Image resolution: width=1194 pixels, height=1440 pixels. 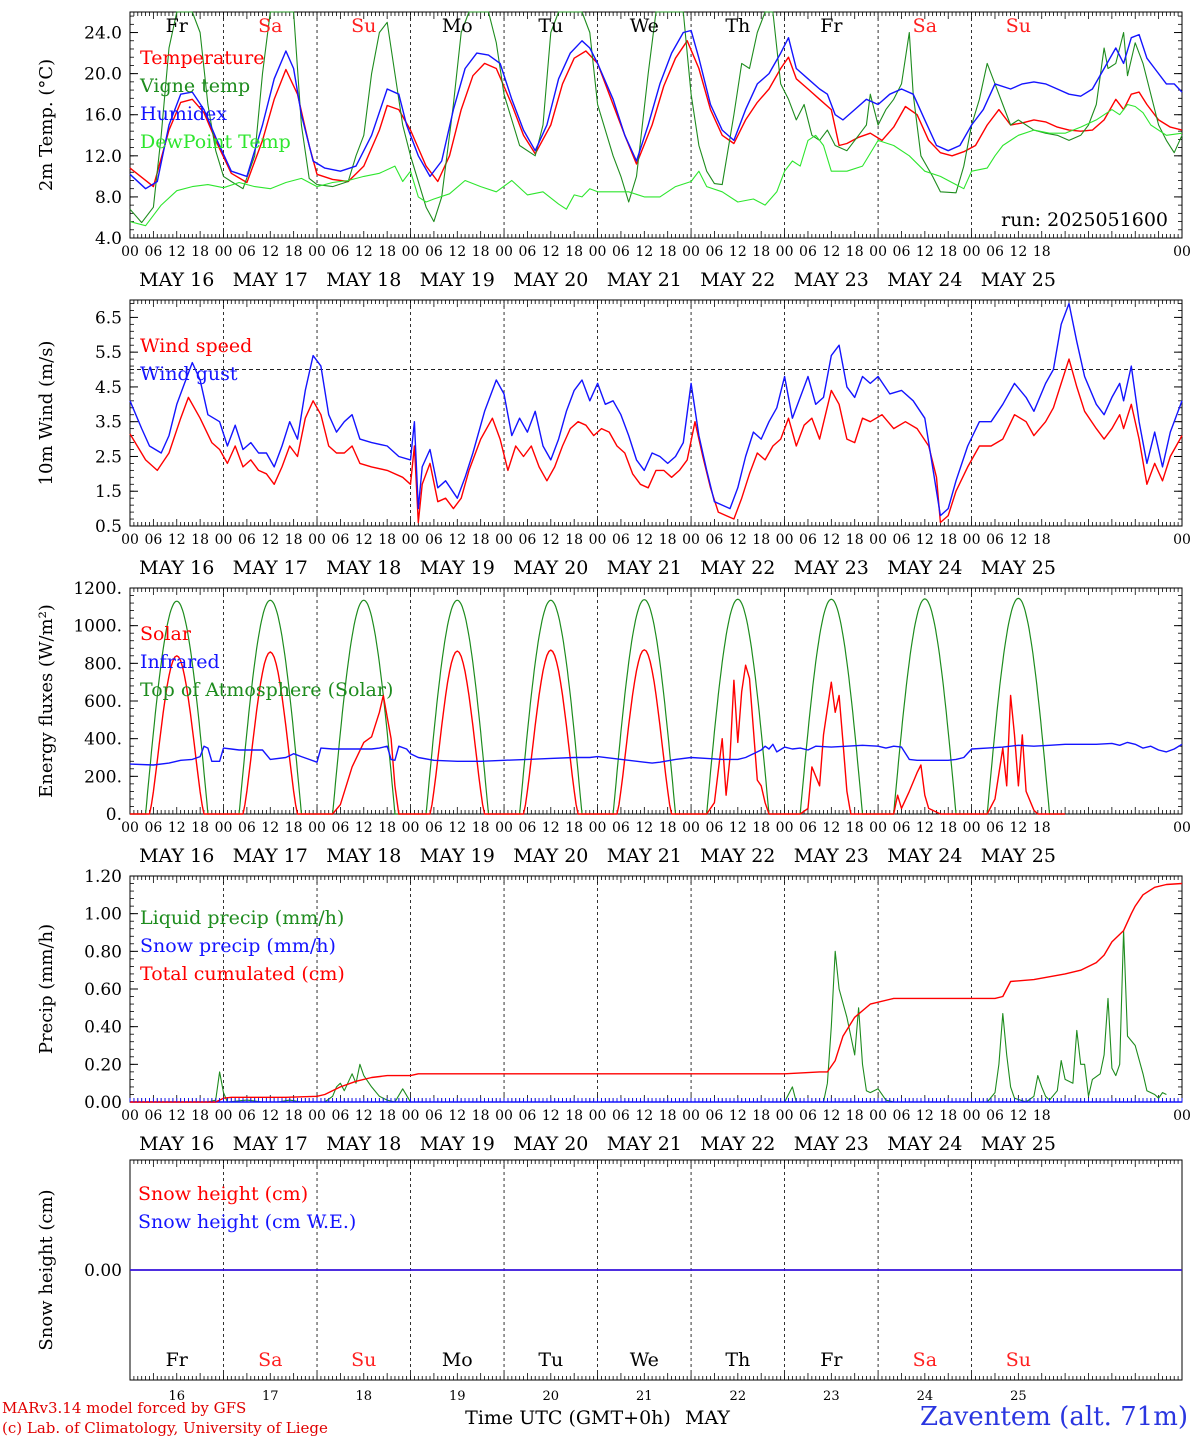 I want to click on y-axis-title: Precip (mm/h), so click(x=46, y=989).